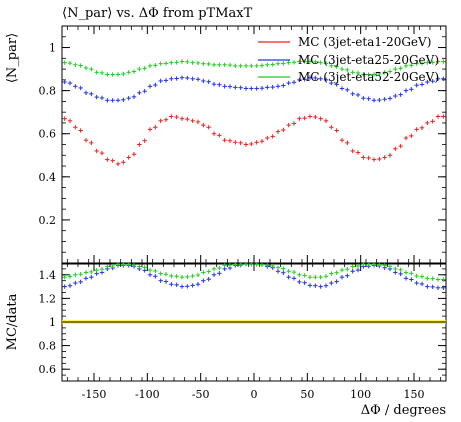  What do you see at coordinates (299, 80) in the screenshot?
I see `main-point-s1-22a` at bounding box center [299, 80].